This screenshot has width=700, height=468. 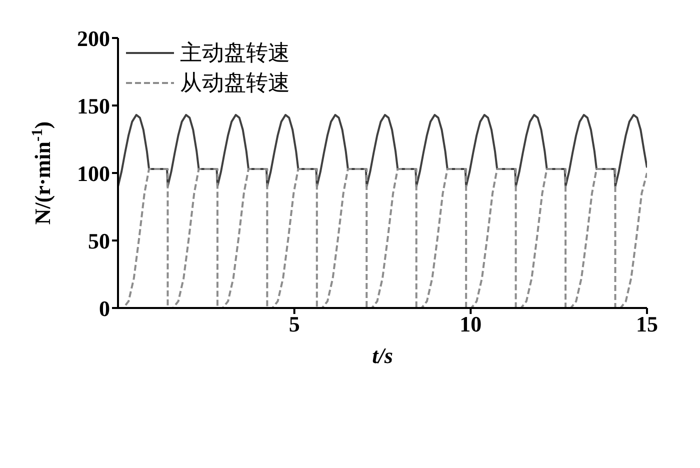 What do you see at coordinates (382, 355) in the screenshot?
I see `x-axis-title: t/s` at bounding box center [382, 355].